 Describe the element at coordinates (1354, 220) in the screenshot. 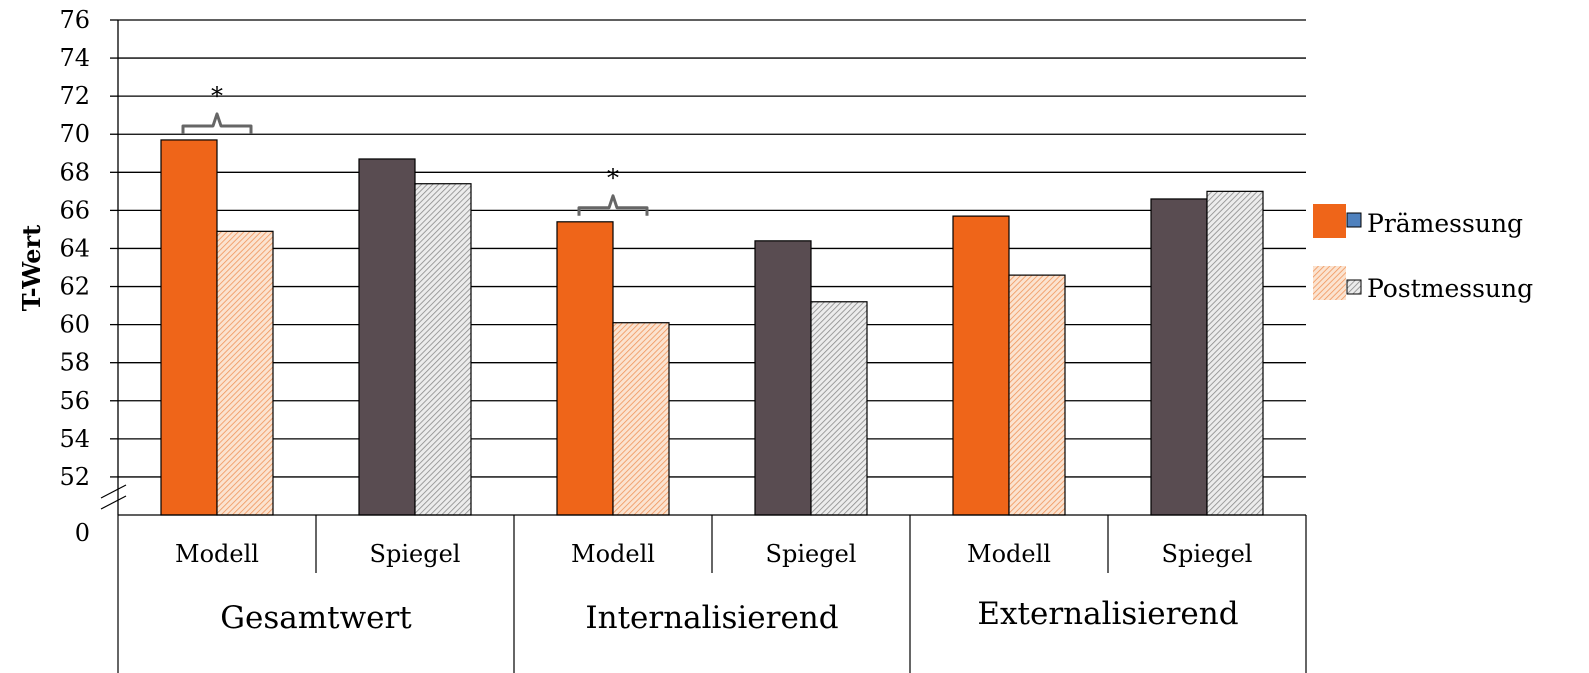

I see `legend-marker-pre` at that location.